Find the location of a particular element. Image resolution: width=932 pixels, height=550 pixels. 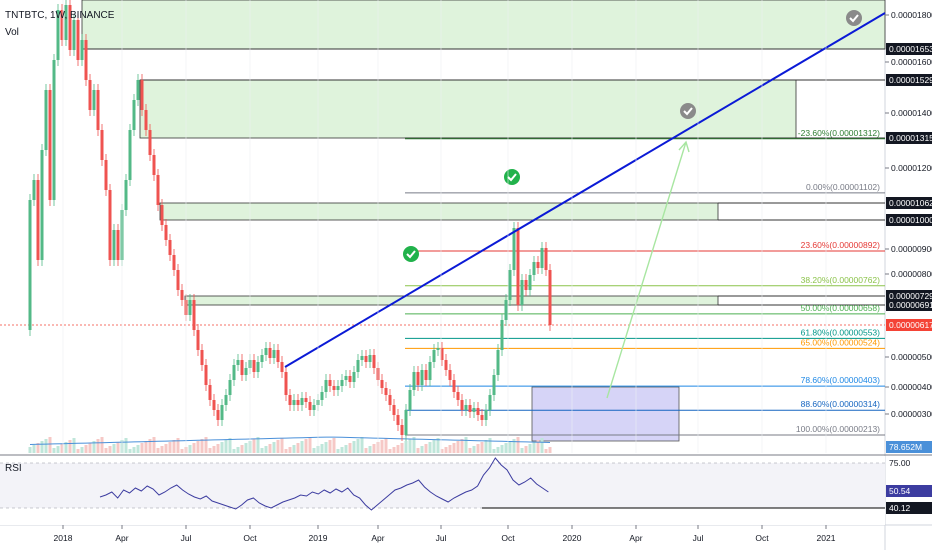

fib-level-label: 38.20%(0.00000762) is located at coordinates (841, 280).